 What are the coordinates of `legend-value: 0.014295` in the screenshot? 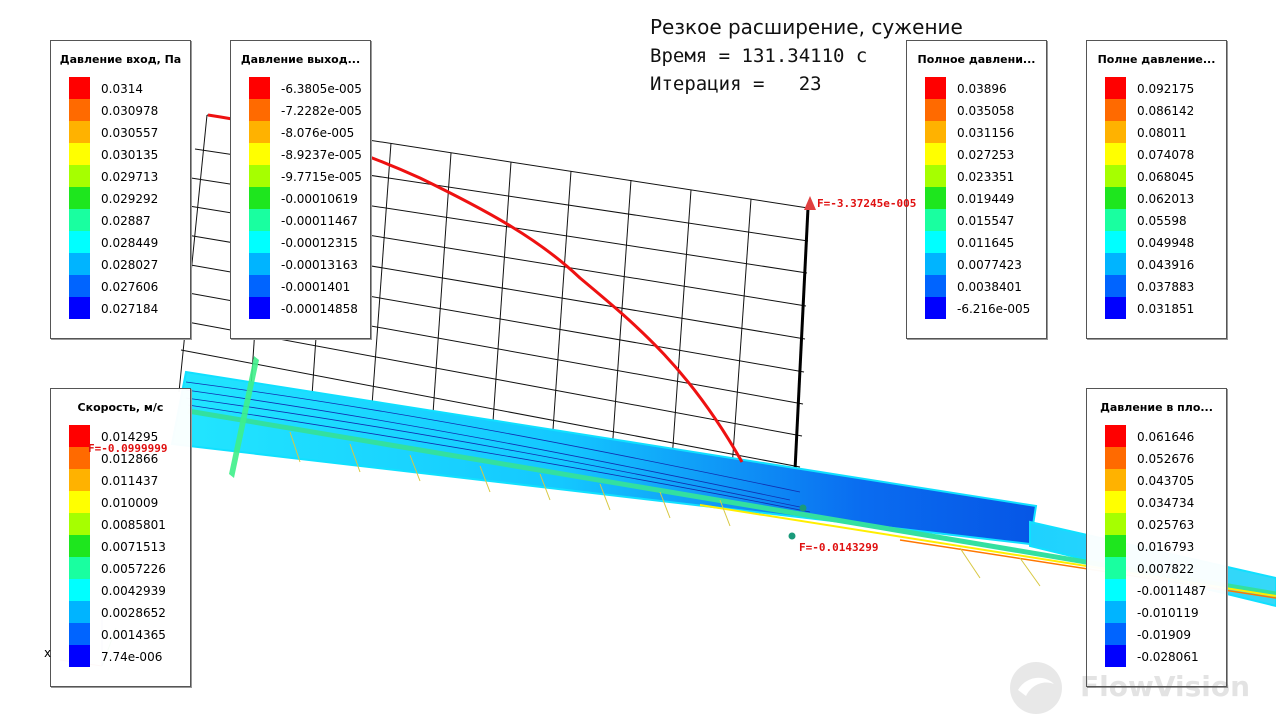 It's located at (130, 437).